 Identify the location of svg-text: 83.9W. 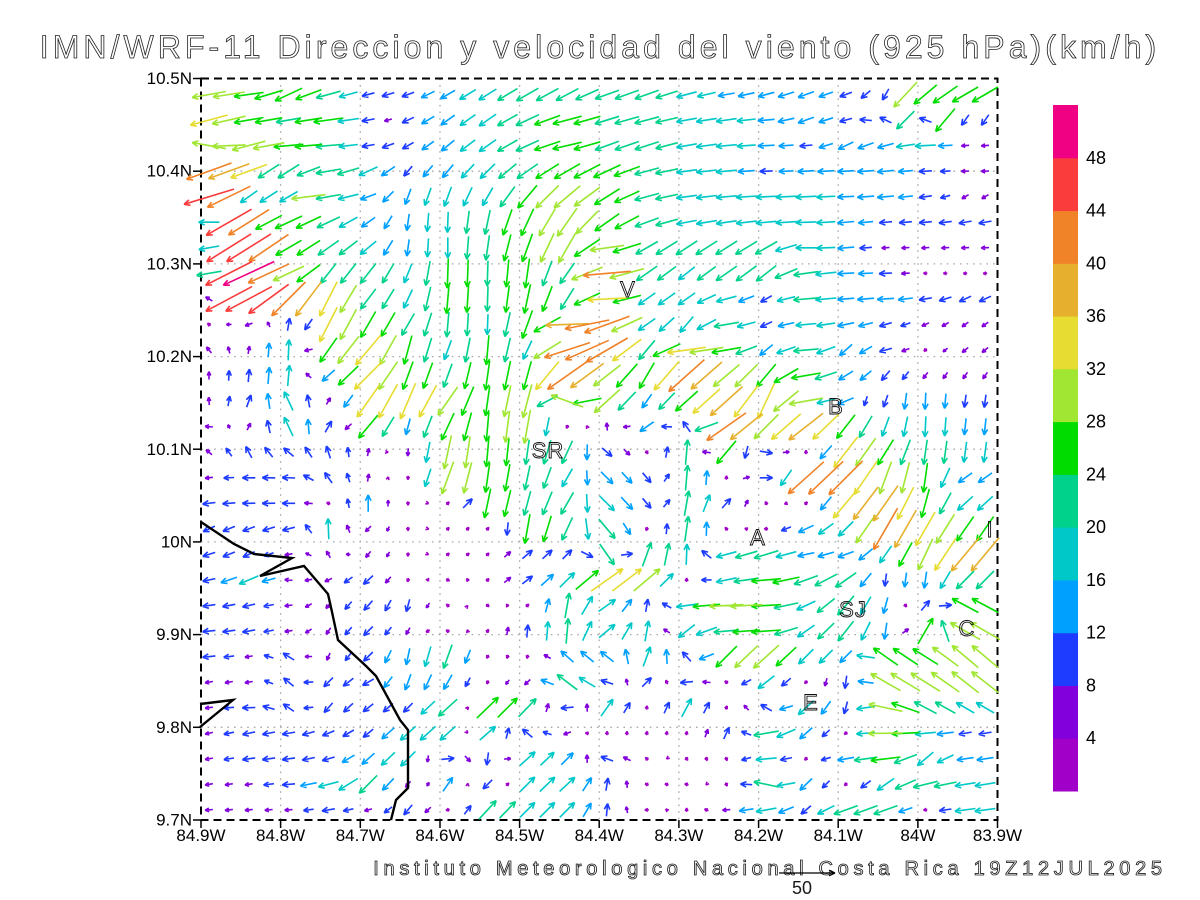
(997, 835).